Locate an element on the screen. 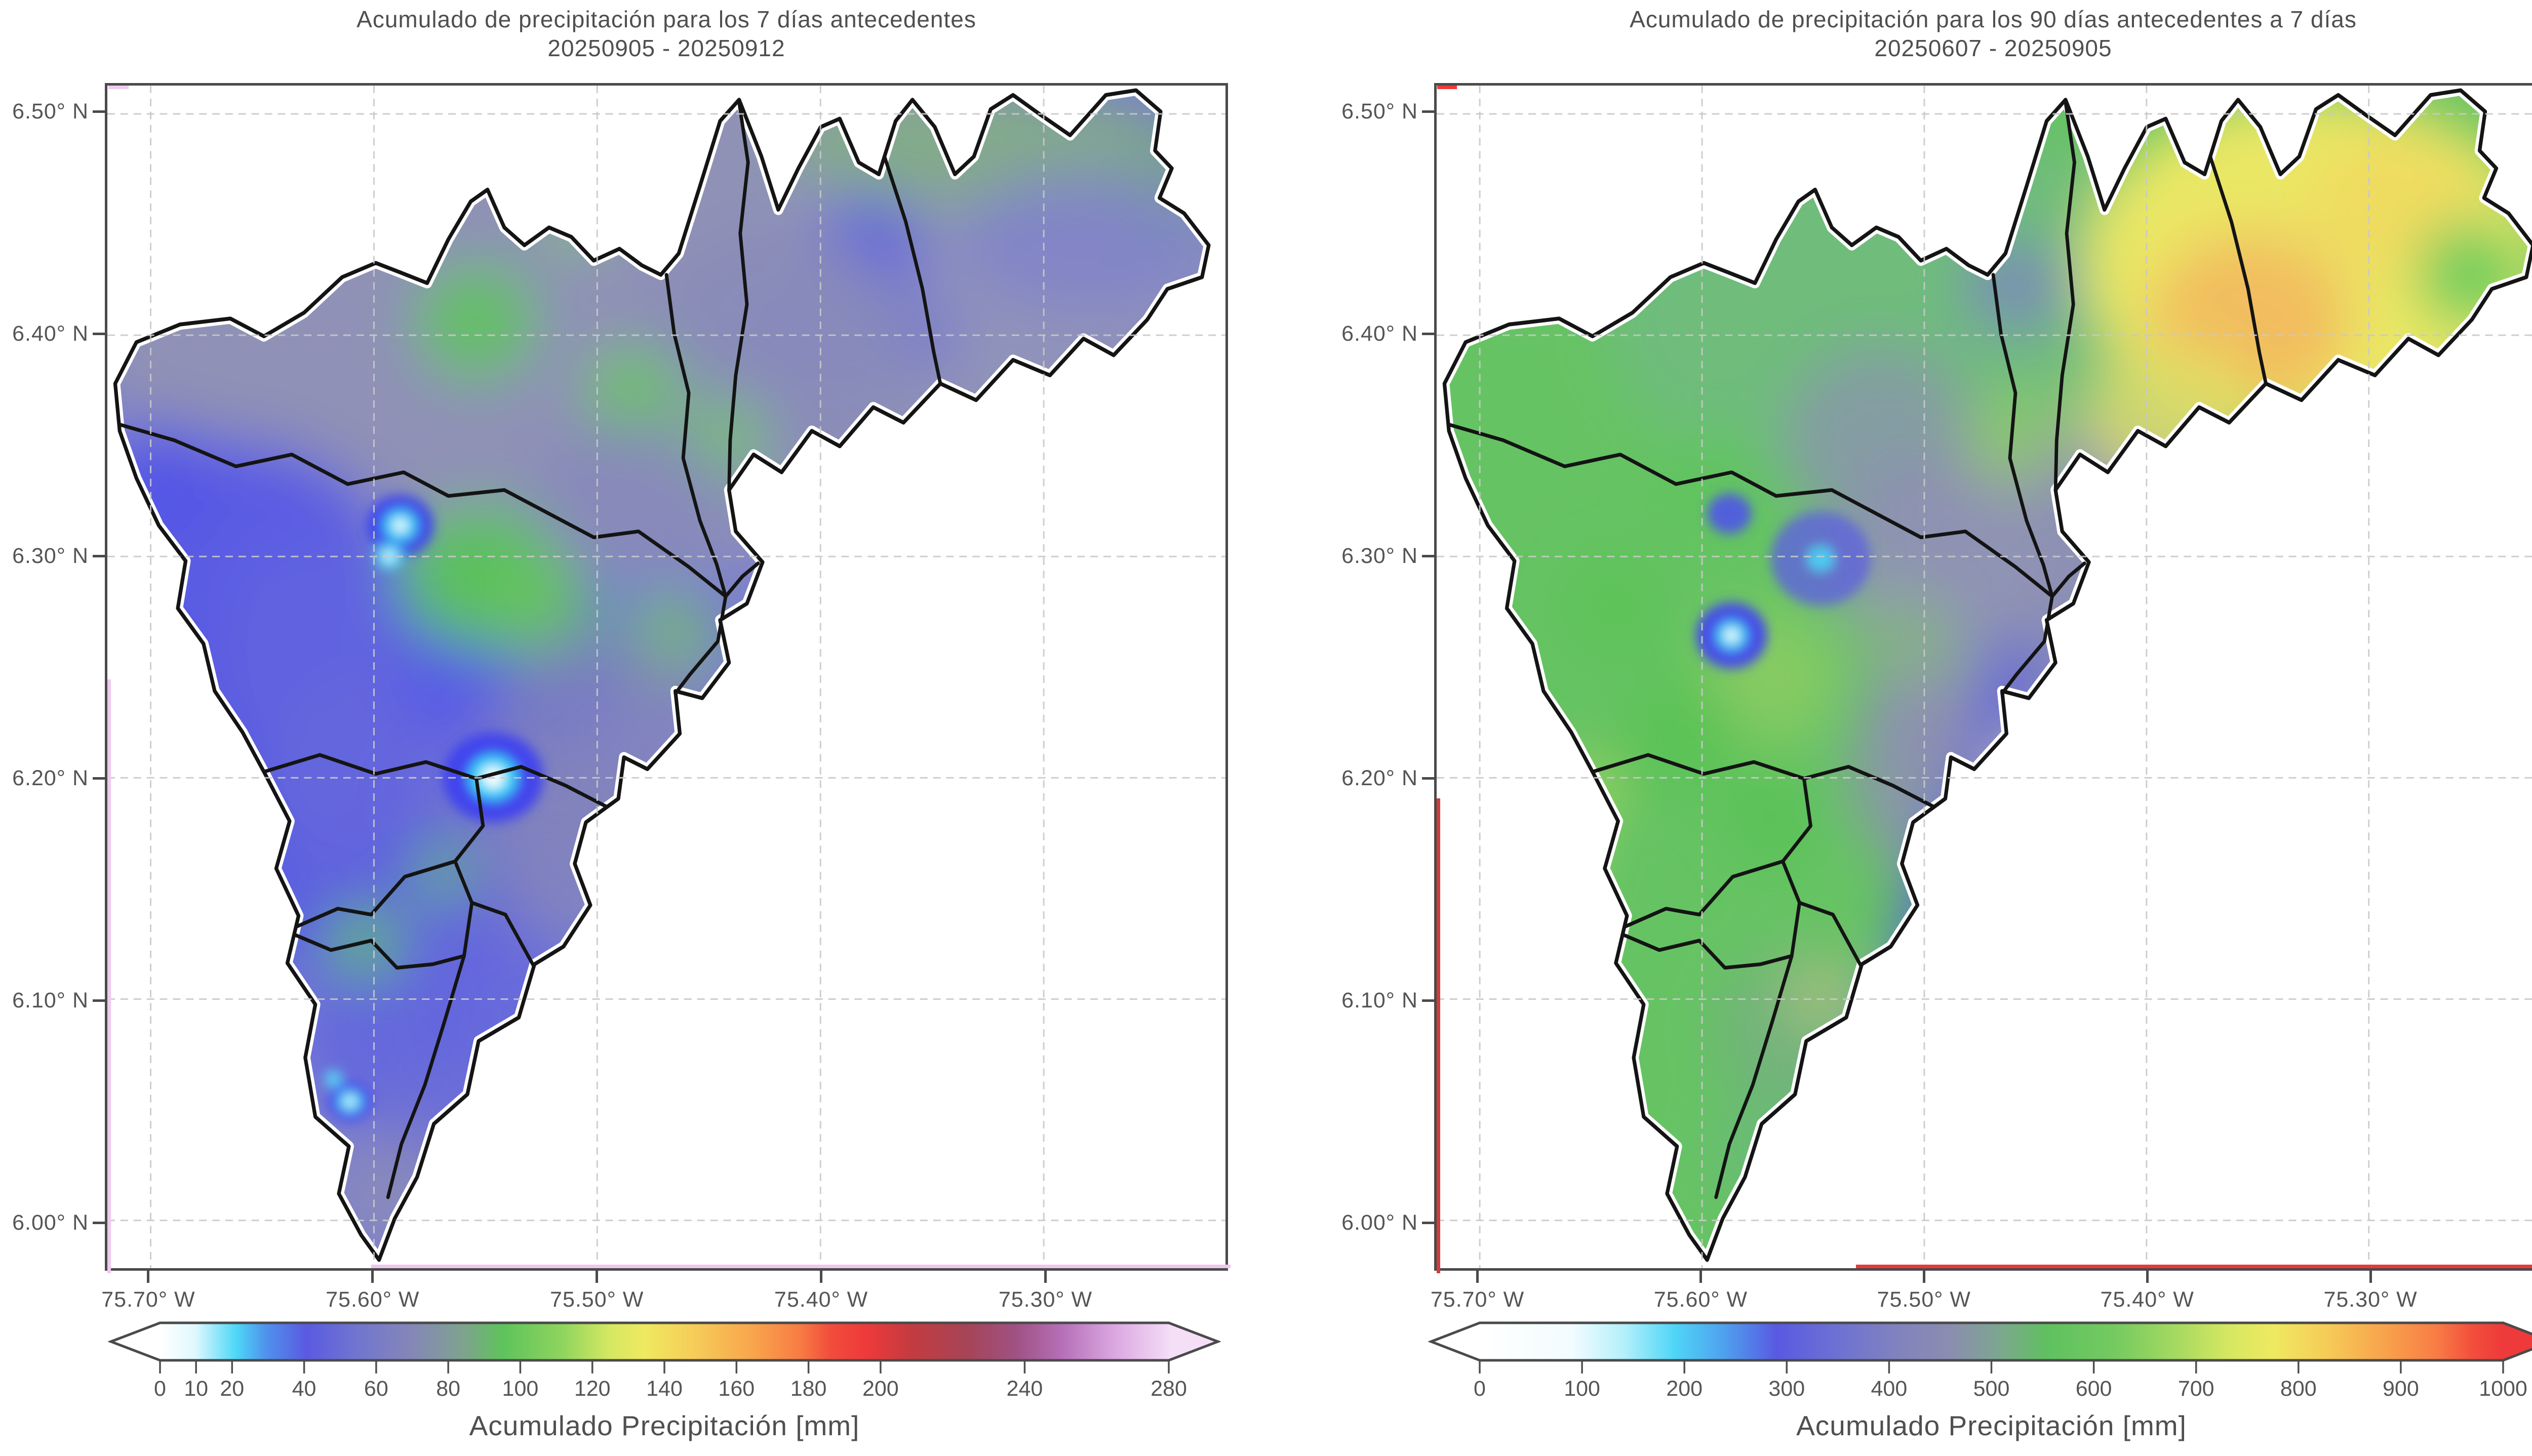 The height and width of the screenshot is (1456, 2532). colorbar-tick-label: 100 is located at coordinates (520, 1389).